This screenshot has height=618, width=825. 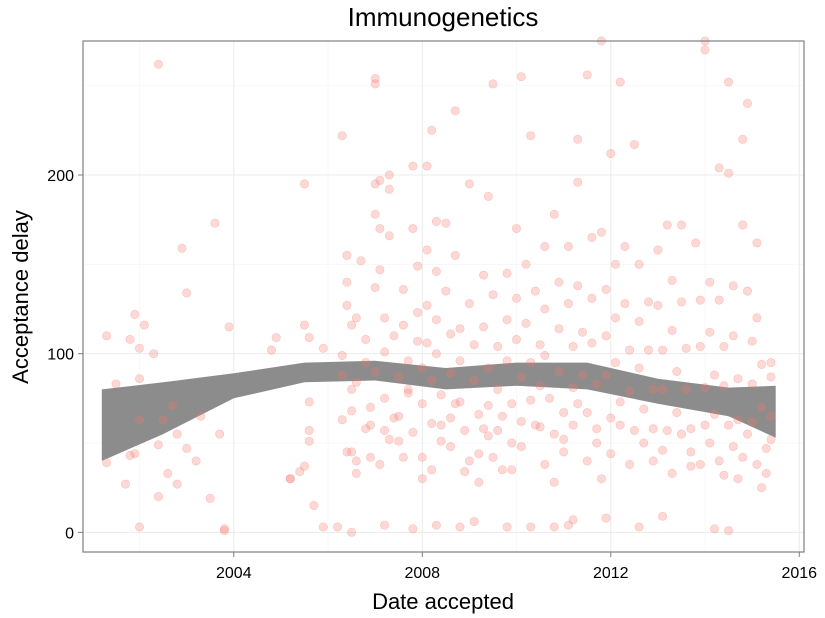 What do you see at coordinates (234, 573) in the screenshot?
I see `x-tick-label: 2004` at bounding box center [234, 573].